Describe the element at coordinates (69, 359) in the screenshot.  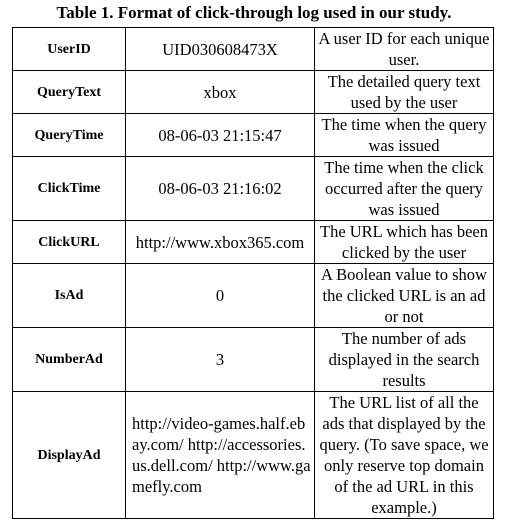
I see `field-name-cell: NumberAd` at that location.